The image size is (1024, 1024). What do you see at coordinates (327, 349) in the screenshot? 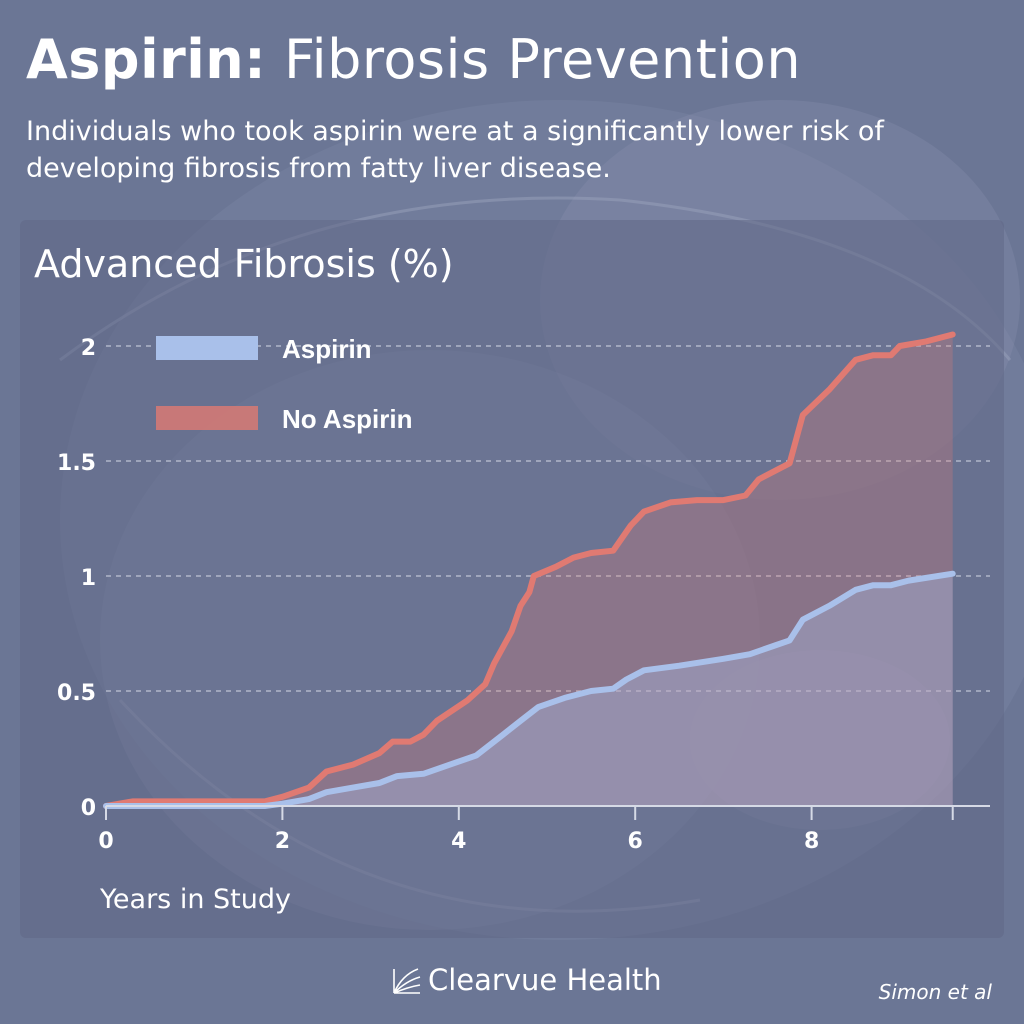
I see `legend-label-aspirin: Aspirin` at bounding box center [327, 349].